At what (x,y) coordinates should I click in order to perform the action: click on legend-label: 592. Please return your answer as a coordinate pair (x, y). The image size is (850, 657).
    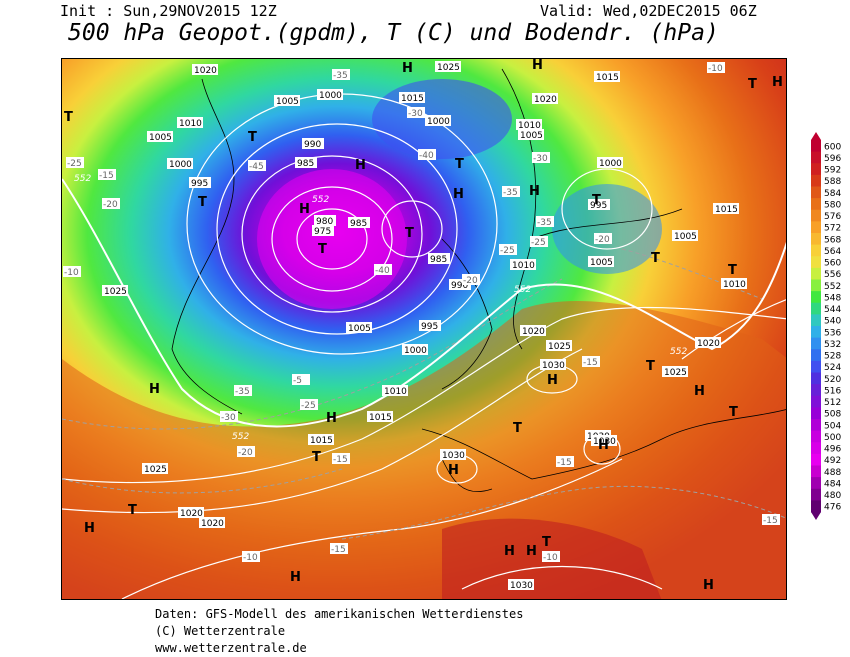
    Looking at the image, I should click on (832, 171).